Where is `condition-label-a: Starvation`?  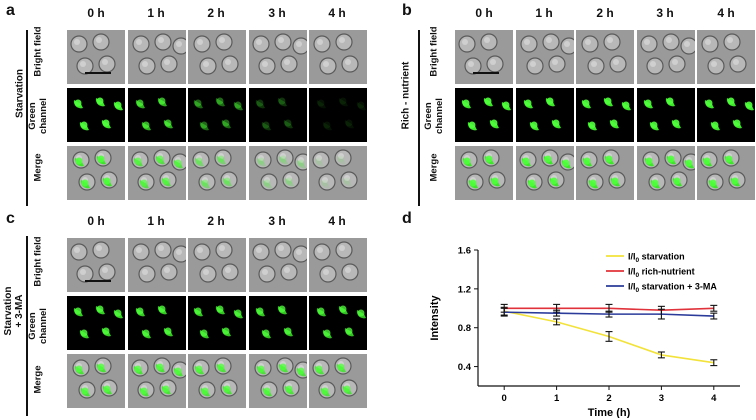 condition-label-a: Starvation is located at coordinates (20, 93).